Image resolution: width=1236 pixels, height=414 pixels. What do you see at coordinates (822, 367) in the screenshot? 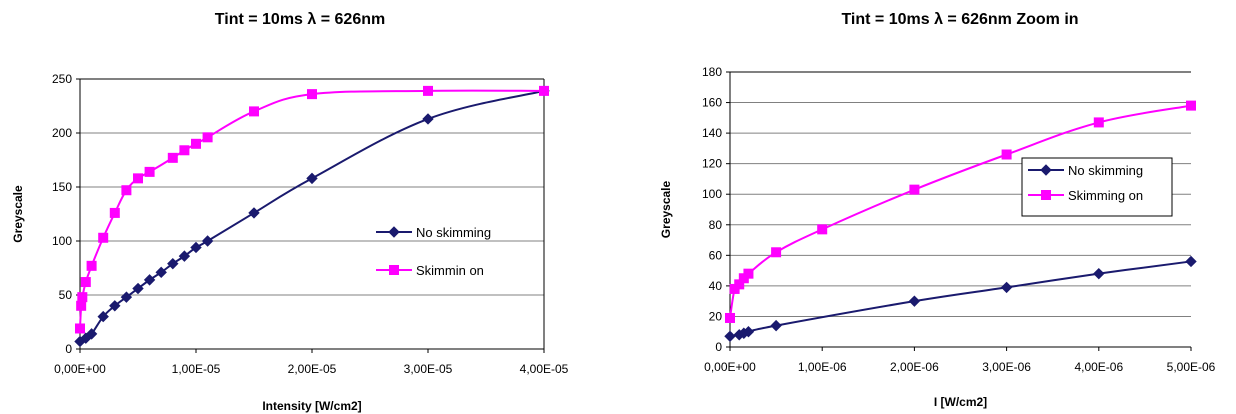
I see `x-tick-label: 1,00E-06` at bounding box center [822, 367].